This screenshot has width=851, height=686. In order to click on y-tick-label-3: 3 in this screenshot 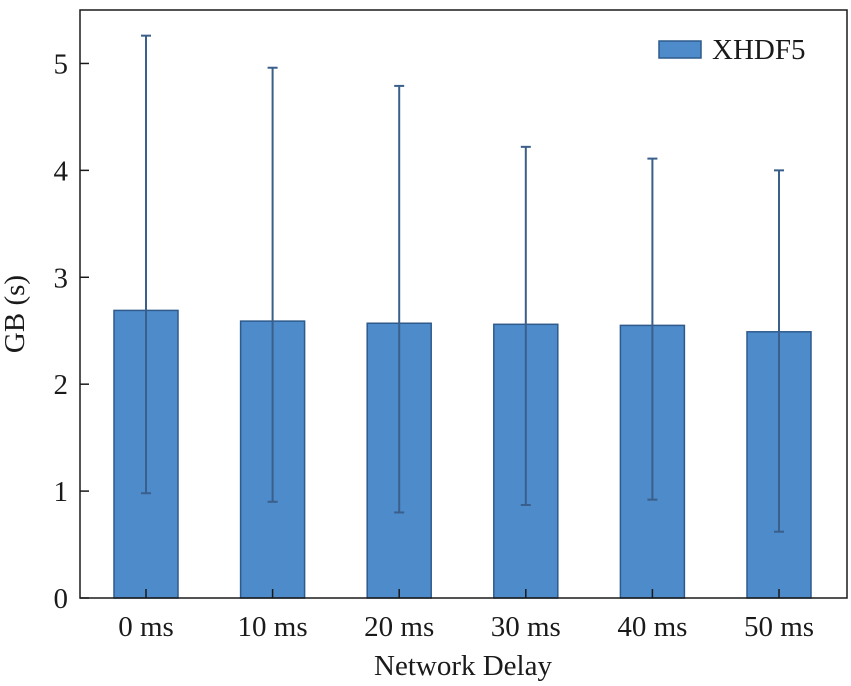, I will do `click(61, 278)`.